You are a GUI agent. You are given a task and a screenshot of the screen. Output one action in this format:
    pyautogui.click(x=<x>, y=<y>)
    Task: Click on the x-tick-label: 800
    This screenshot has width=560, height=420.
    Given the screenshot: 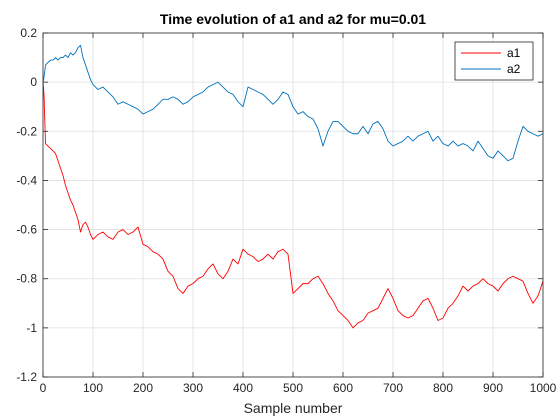 What is the action you would take?
    pyautogui.click(x=443, y=388)
    